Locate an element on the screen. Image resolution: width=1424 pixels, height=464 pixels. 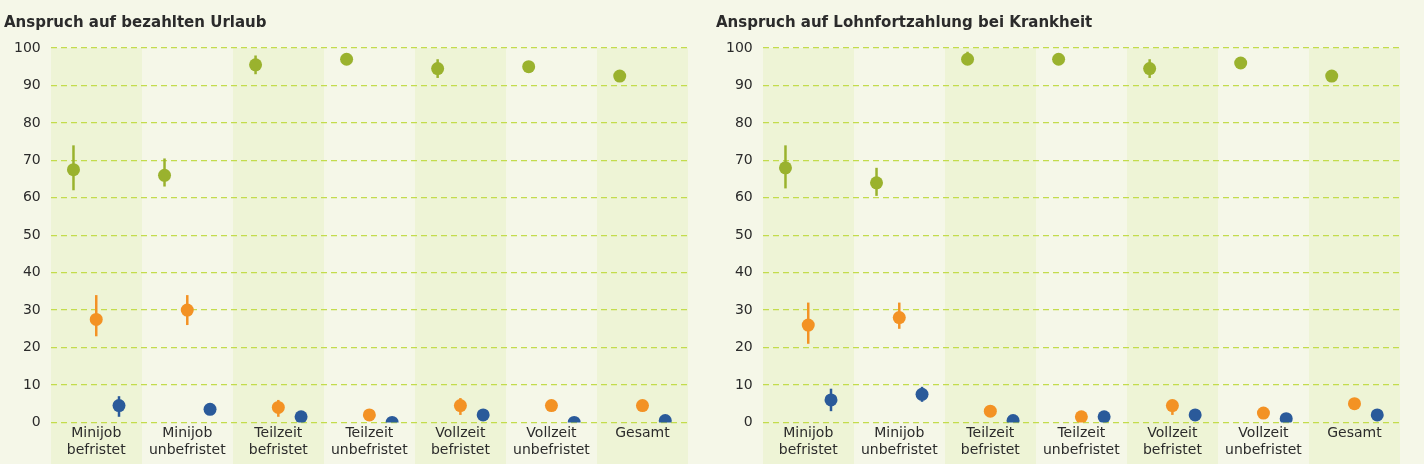
chart-title: Anspruch auf Lohnfortzahlung bei Krankheit is located at coordinates (904, 21).